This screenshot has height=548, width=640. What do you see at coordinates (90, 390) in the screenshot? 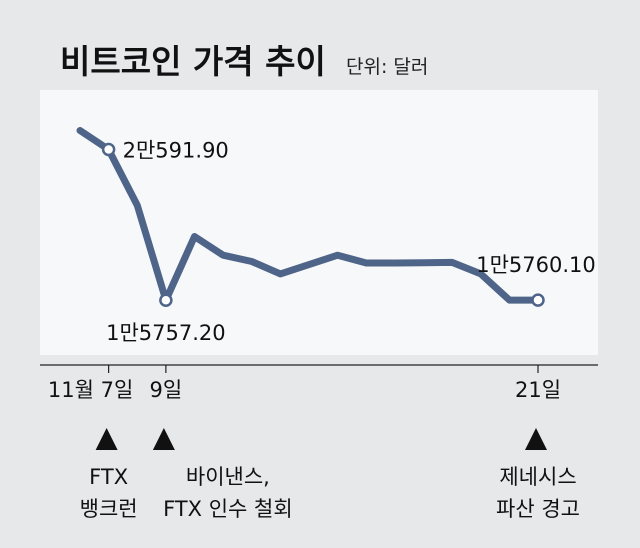
I see `x-tick-label-0: 11월 7일` at bounding box center [90, 390].